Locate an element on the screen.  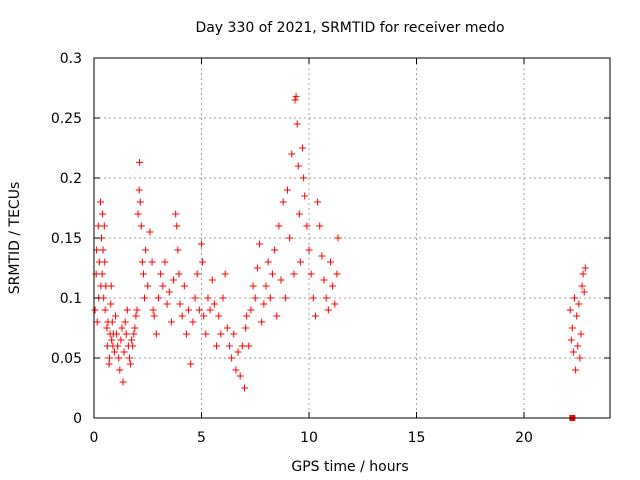
x-tick-label: 15 is located at coordinates (417, 438).